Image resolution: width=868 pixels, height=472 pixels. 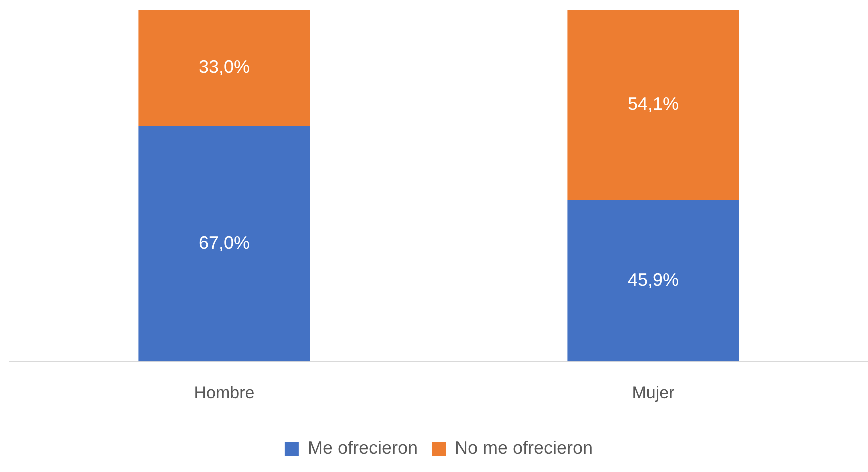 What do you see at coordinates (524, 448) in the screenshot?
I see `legend-label: No me ofrecieron` at bounding box center [524, 448].